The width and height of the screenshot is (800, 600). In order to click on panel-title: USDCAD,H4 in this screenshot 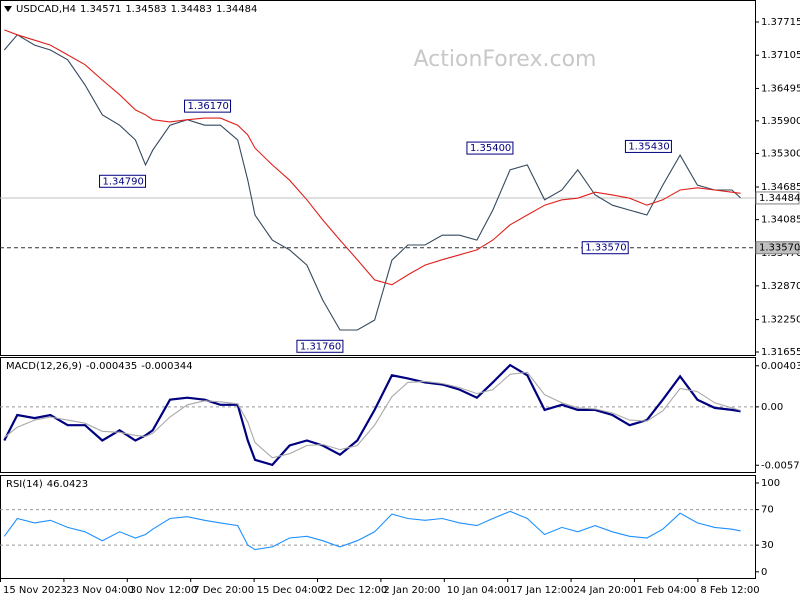, I will do `click(46, 9)`.